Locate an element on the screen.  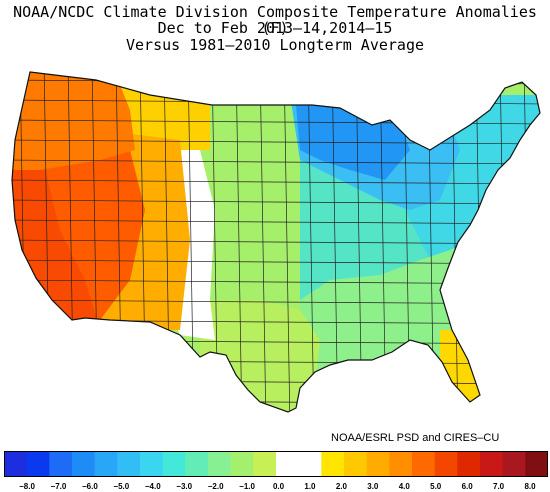
title-line-3: Versus 1981–2010 Longterm Average is located at coordinates (274, 45).